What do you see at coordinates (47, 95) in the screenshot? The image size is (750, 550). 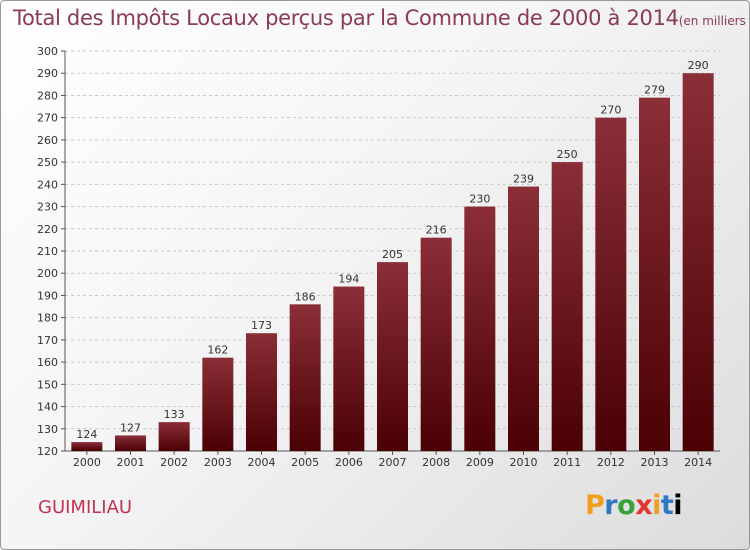 I see `y-tick-label: 280` at bounding box center [47, 95].